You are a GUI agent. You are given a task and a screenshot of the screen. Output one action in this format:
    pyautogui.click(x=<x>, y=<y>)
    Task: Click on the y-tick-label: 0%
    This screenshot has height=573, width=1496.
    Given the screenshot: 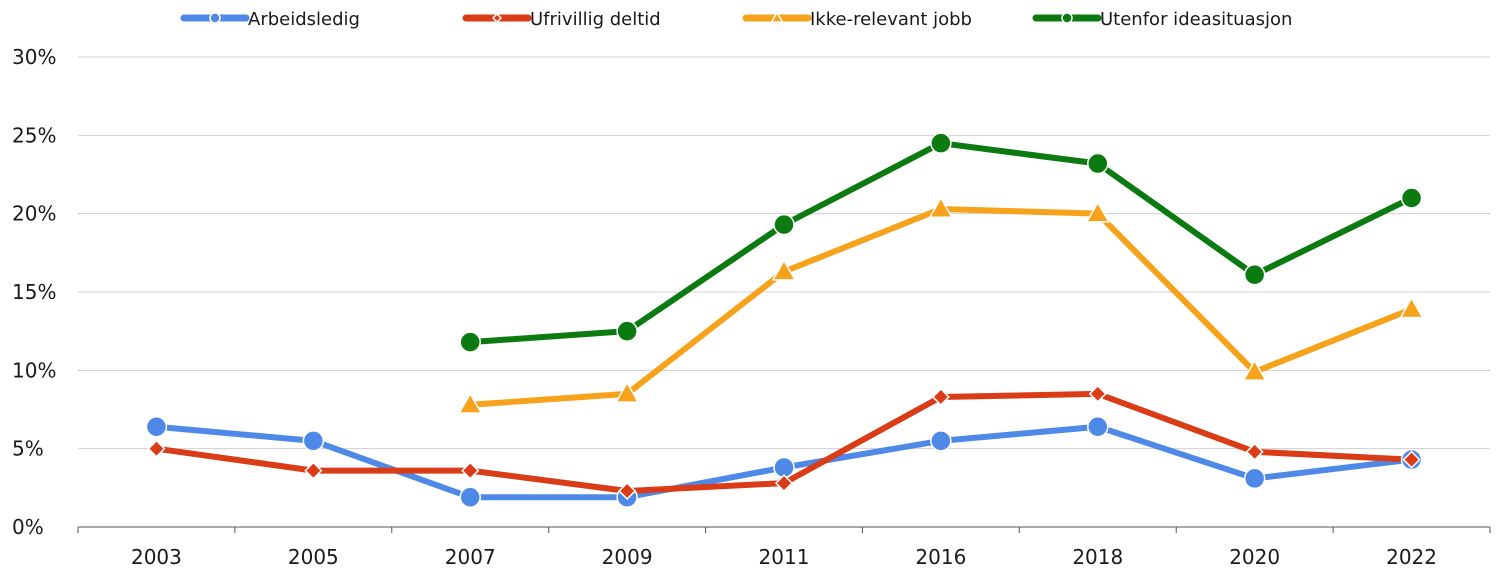 What is the action you would take?
    pyautogui.click(x=28, y=527)
    